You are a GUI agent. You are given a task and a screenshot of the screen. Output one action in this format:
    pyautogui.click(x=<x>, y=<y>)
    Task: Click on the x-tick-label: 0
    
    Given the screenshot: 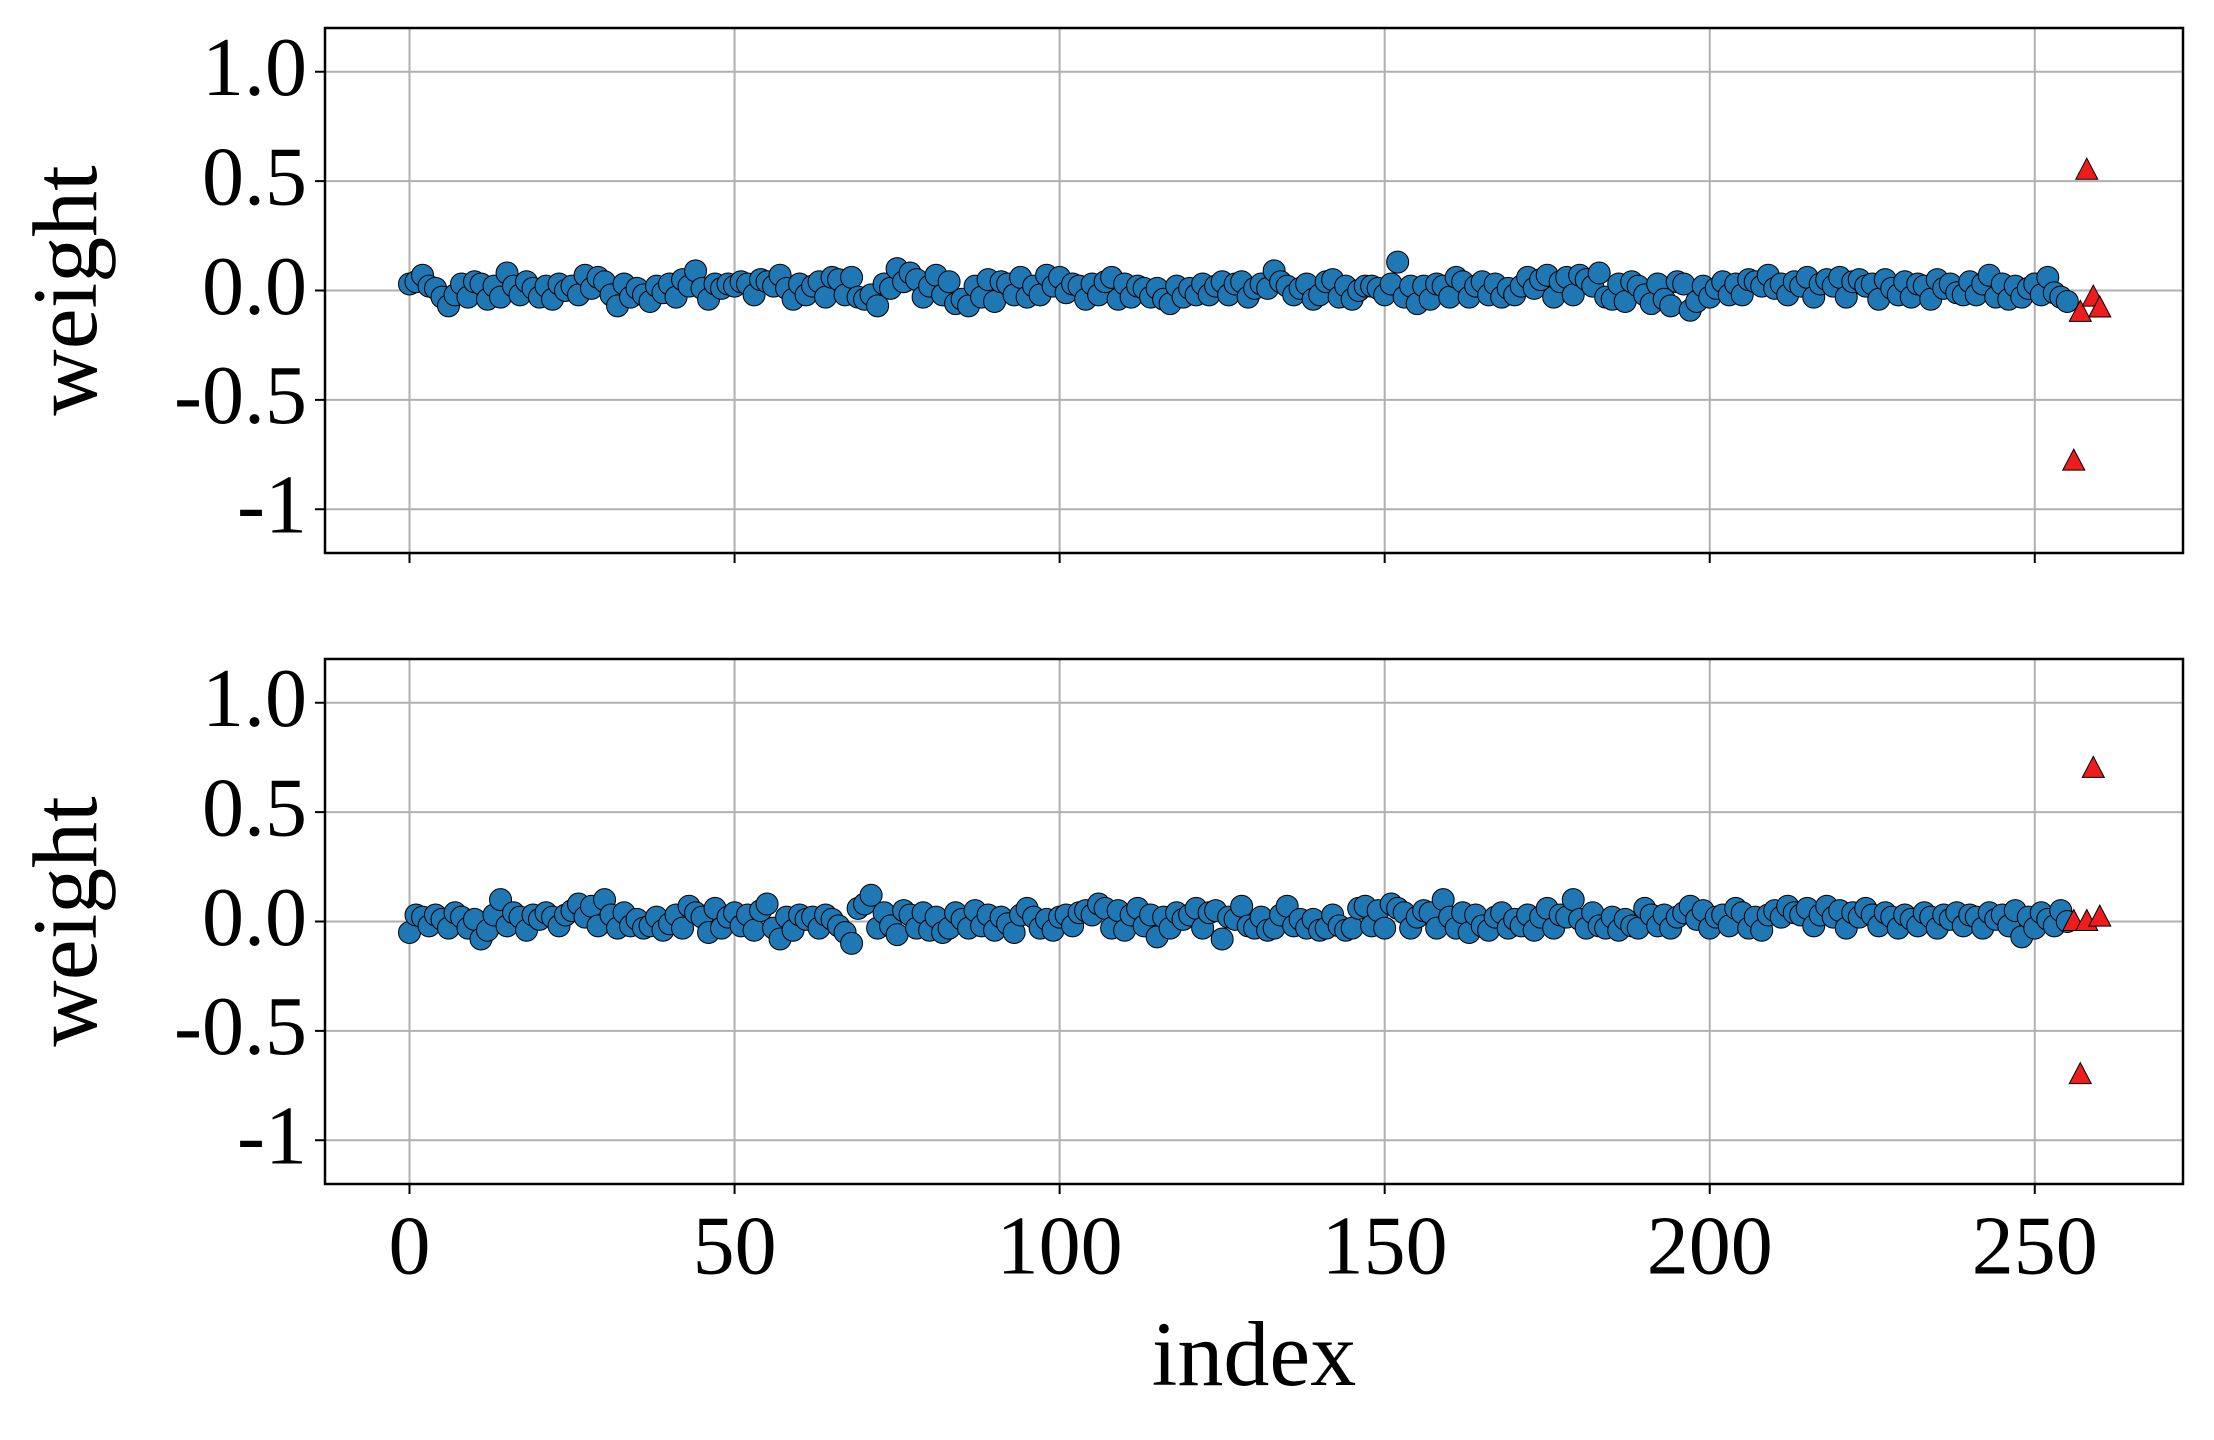 What is the action you would take?
    pyautogui.click(x=410, y=1245)
    